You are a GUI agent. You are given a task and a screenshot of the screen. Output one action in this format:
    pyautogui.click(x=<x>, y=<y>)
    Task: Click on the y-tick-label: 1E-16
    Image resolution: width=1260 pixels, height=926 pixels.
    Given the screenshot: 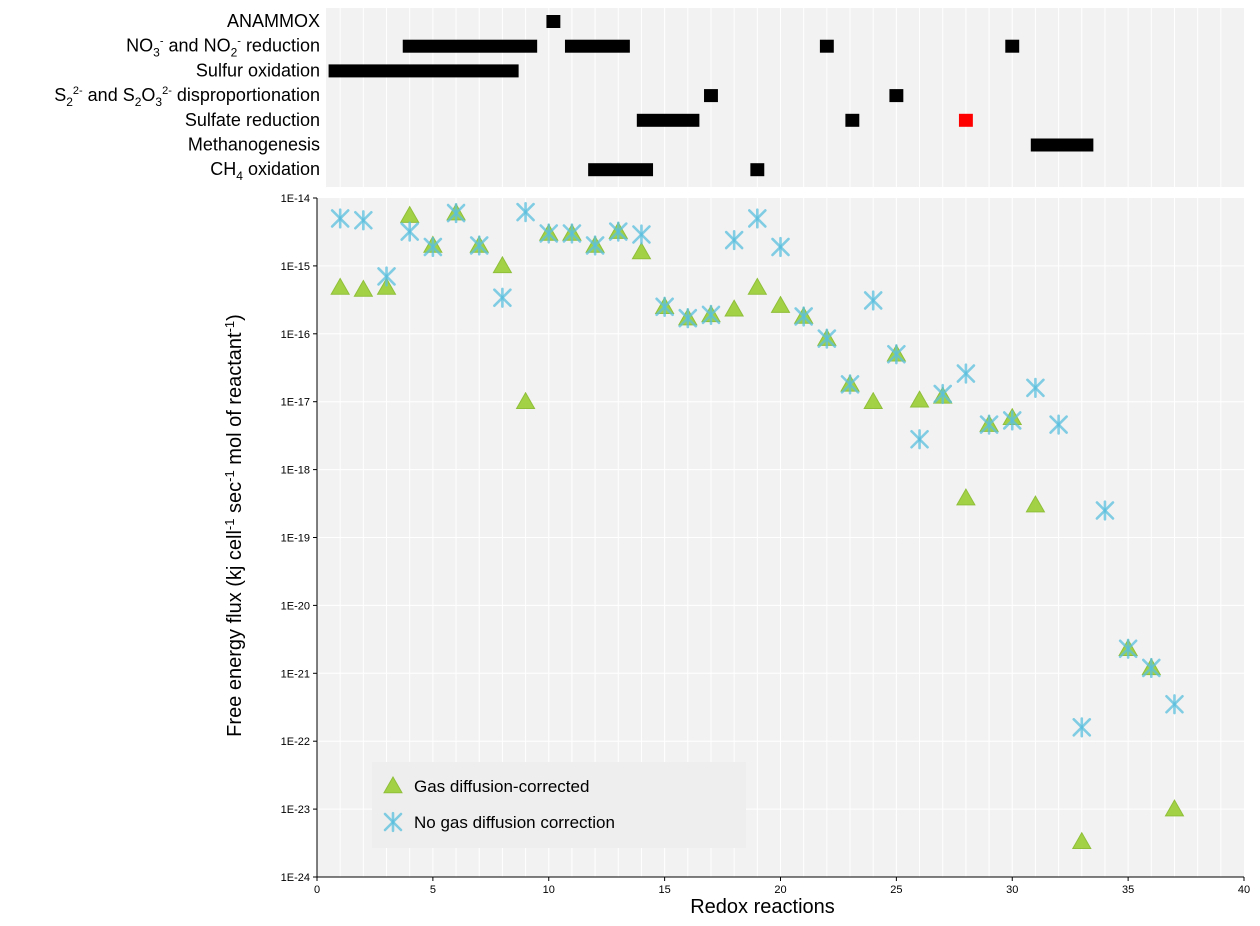 What is the action you would take?
    pyautogui.click(x=295, y=335)
    